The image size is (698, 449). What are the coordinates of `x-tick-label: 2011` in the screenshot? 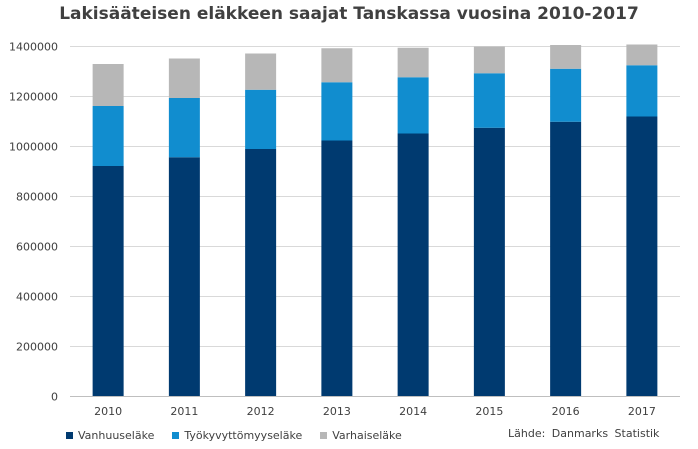 It's located at (184, 411).